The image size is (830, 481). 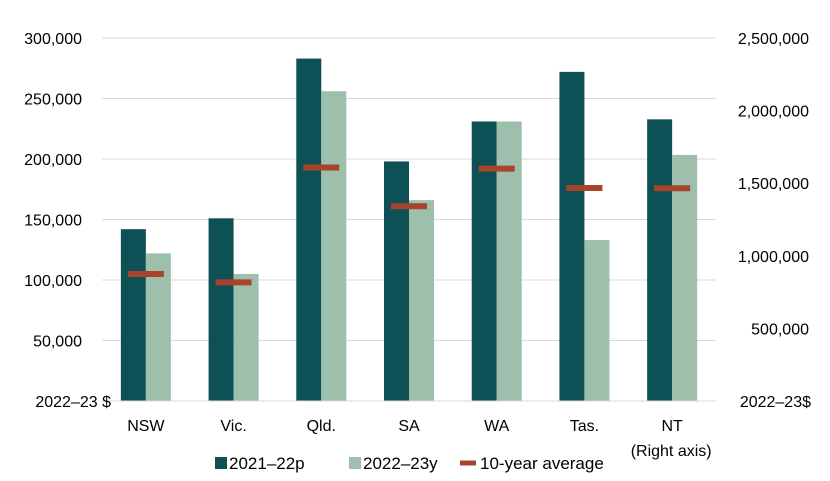 What do you see at coordinates (53, 39) in the screenshot?
I see `left-axis-tick-label: 300,000` at bounding box center [53, 39].